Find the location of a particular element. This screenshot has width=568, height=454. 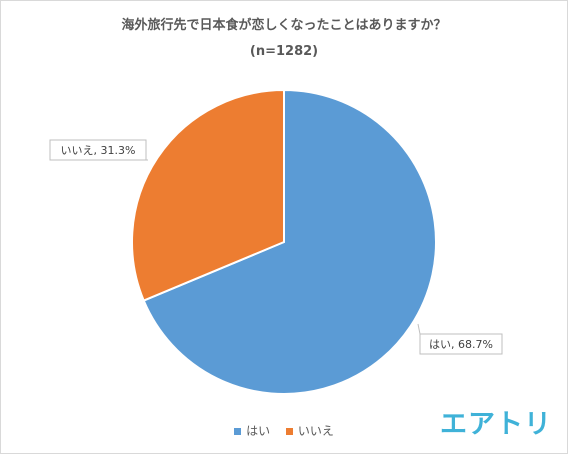

legend-label-no: いいえ is located at coordinates (315, 431).